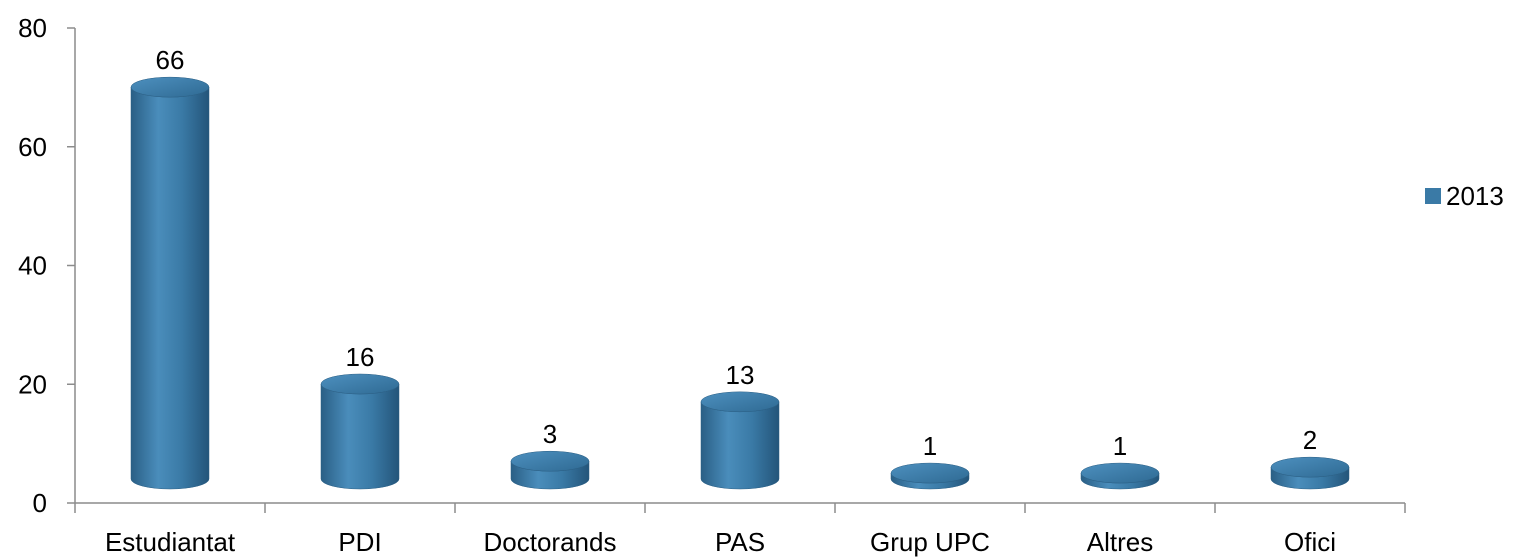 This screenshot has width=1524, height=558. I want to click on data-label: 3, so click(550, 434).